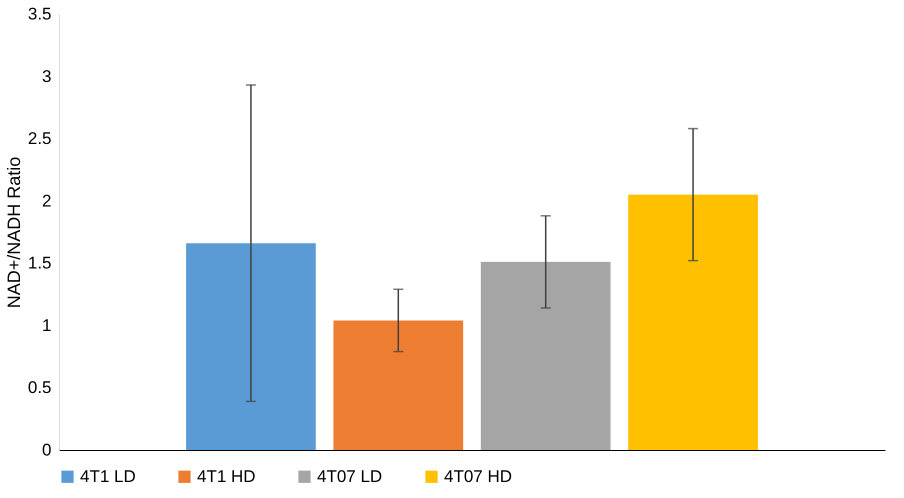 The image size is (904, 498). I want to click on y-tick-label: 3, so click(47, 76).